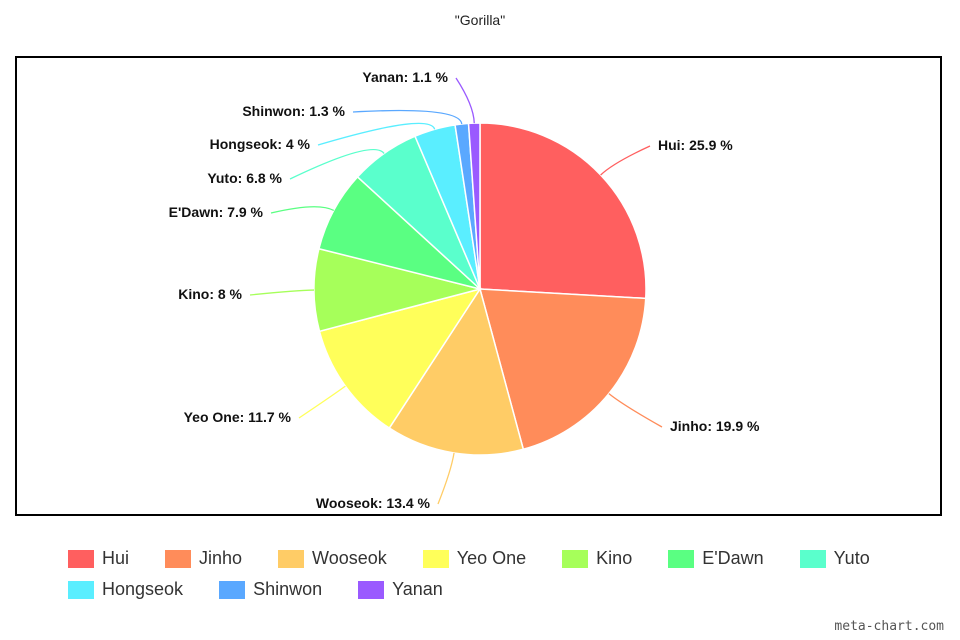 The image size is (960, 640). I want to click on data-label: Kino: 8 %, so click(210, 294).